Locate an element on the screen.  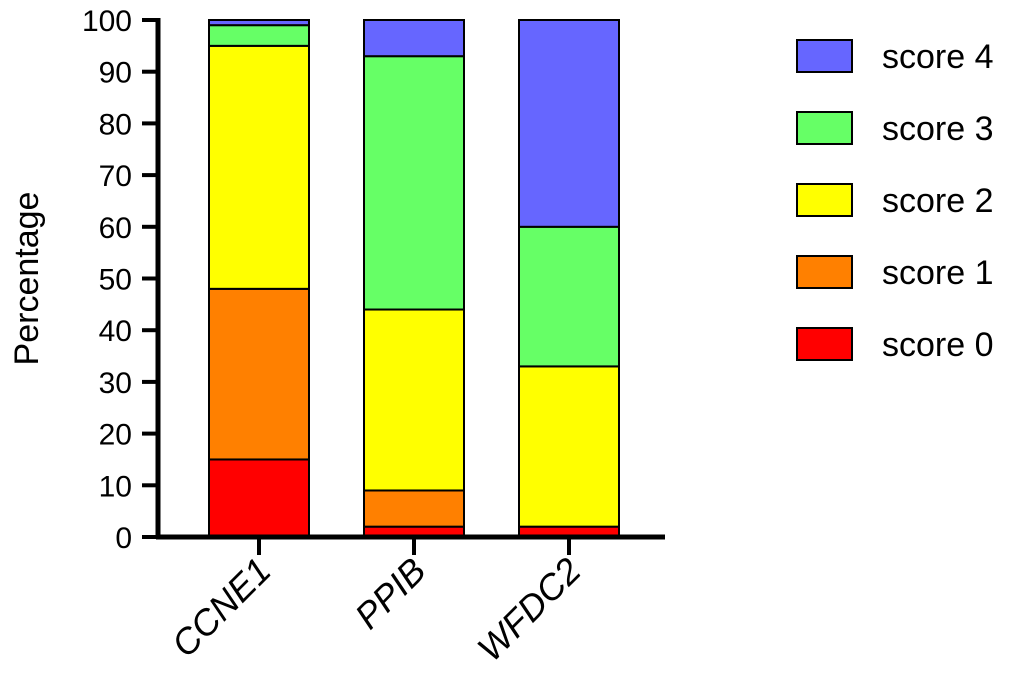
y-tick-label-10: 10 is located at coordinates (115, 486).